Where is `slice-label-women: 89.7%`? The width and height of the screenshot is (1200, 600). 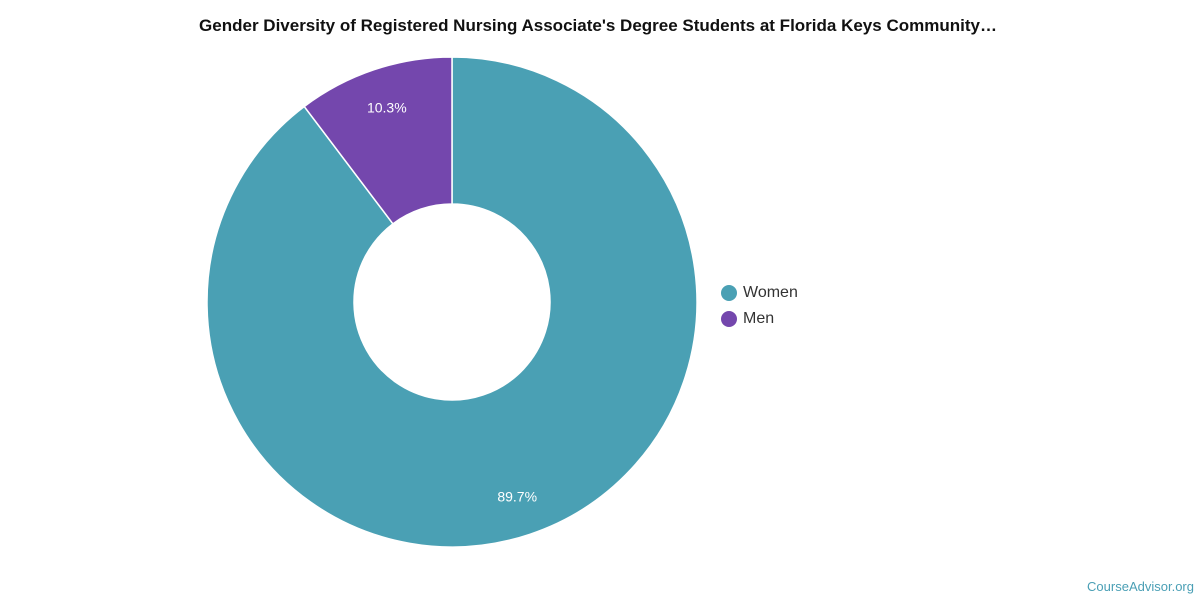 slice-label-women: 89.7% is located at coordinates (517, 496).